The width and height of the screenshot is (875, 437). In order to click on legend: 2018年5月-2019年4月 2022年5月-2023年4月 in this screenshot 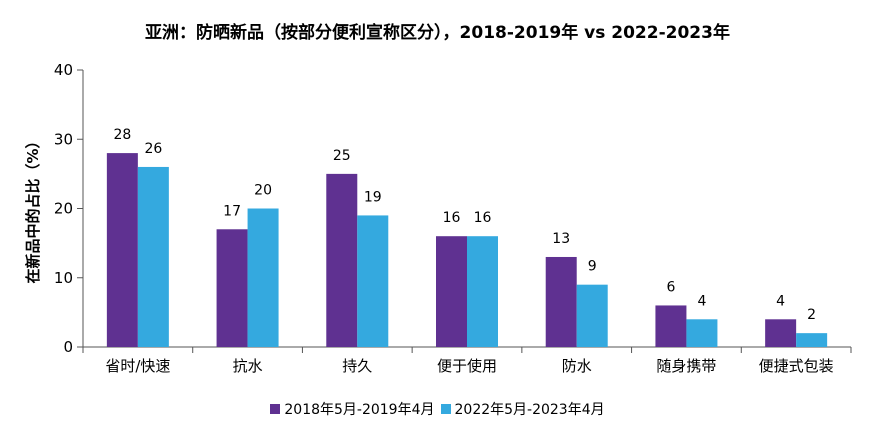, I will do `click(437, 409)`.